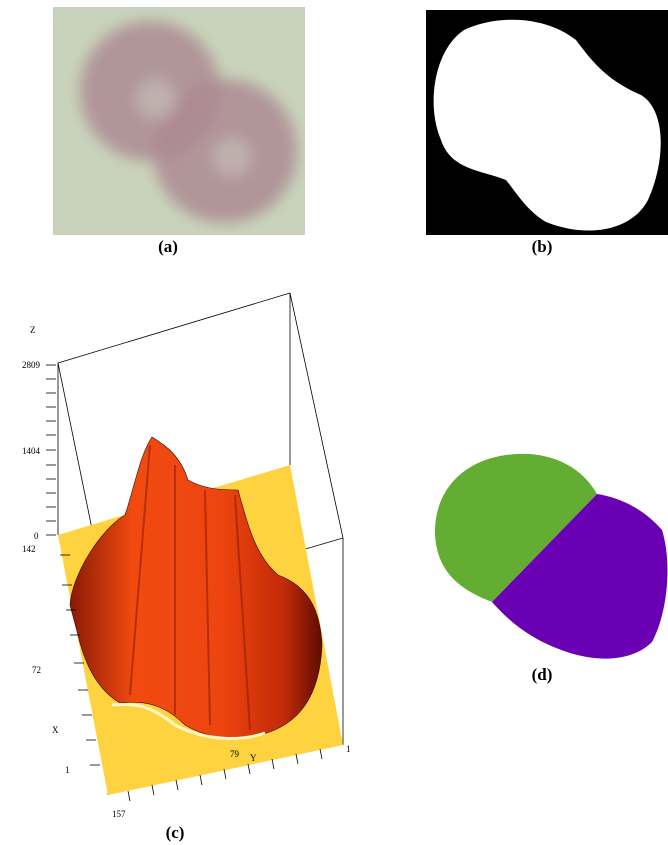 The height and width of the screenshot is (845, 668). Describe the element at coordinates (29, 549) in the screenshot. I see `x-tick-max: 142` at that location.